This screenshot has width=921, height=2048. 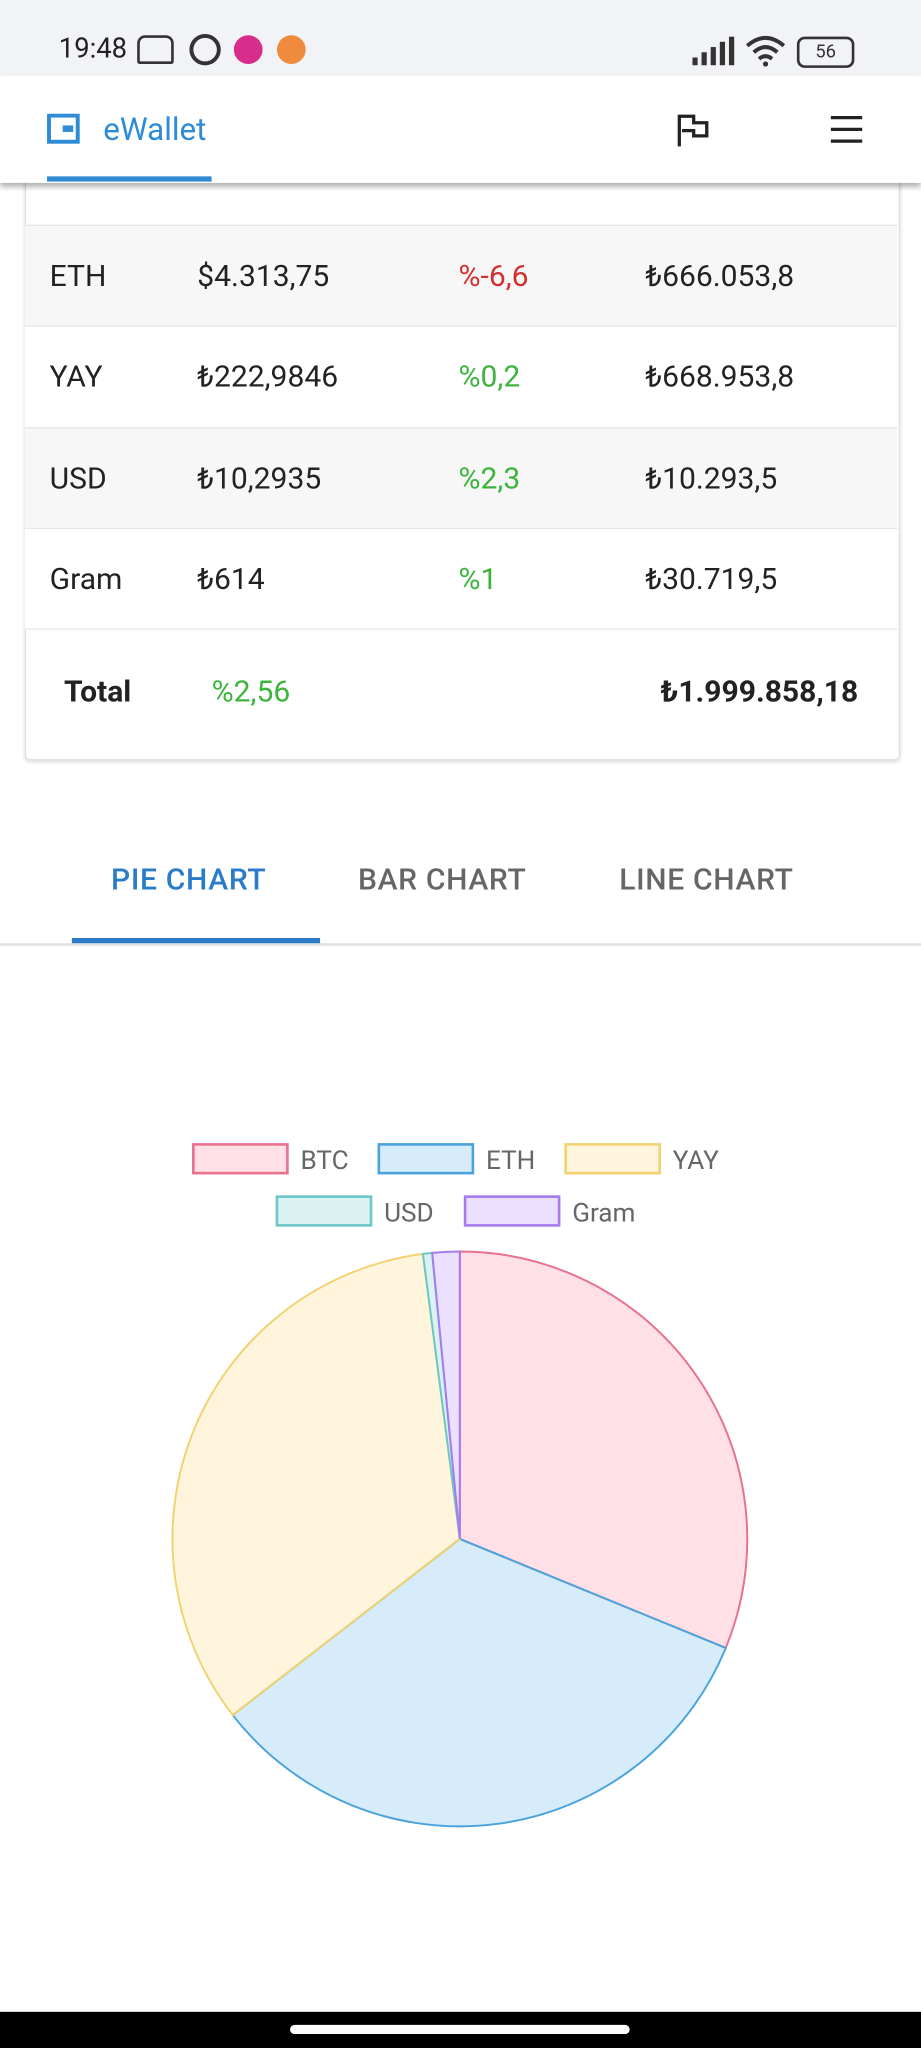 What do you see at coordinates (324, 1161) in the screenshot?
I see `legend-label: BTC` at bounding box center [324, 1161].